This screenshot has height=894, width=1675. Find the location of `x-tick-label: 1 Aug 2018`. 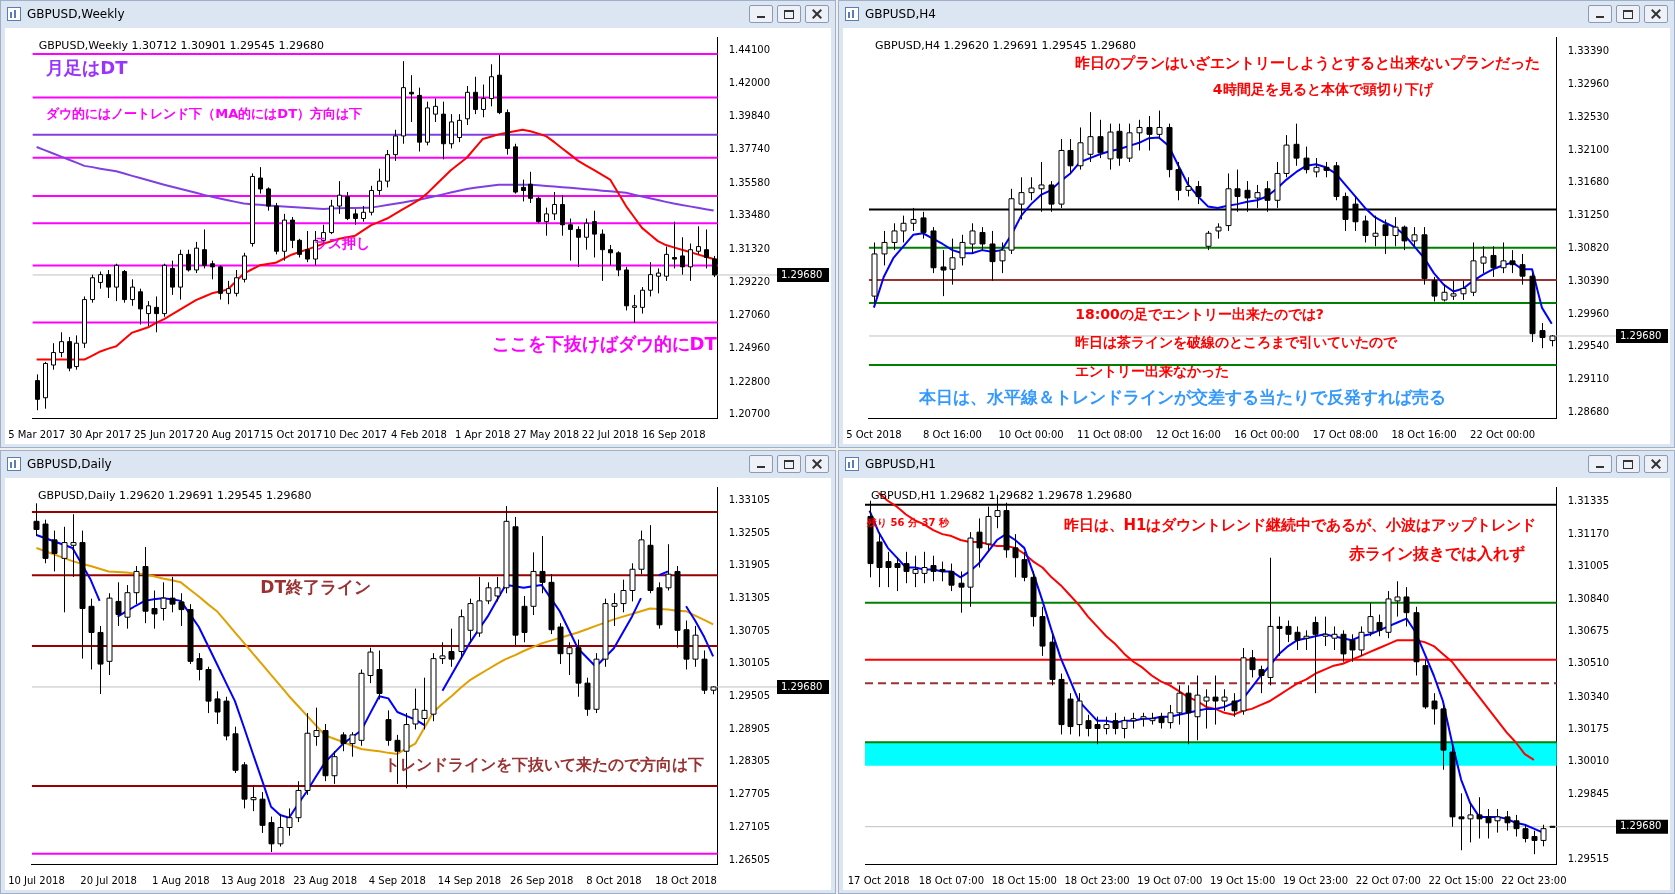

x-tick-label: 1 Aug 2018 is located at coordinates (180, 880).